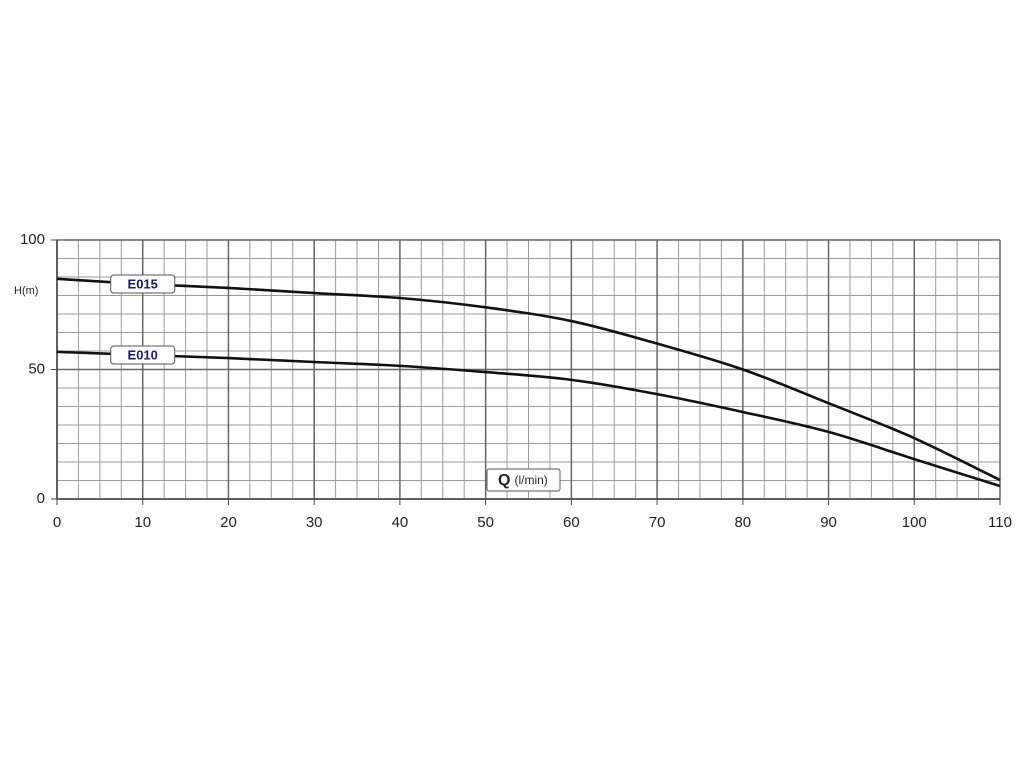 Image resolution: width=1024 pixels, height=768 pixels. I want to click on x-axis-label-unit: (l/min), so click(530, 480).